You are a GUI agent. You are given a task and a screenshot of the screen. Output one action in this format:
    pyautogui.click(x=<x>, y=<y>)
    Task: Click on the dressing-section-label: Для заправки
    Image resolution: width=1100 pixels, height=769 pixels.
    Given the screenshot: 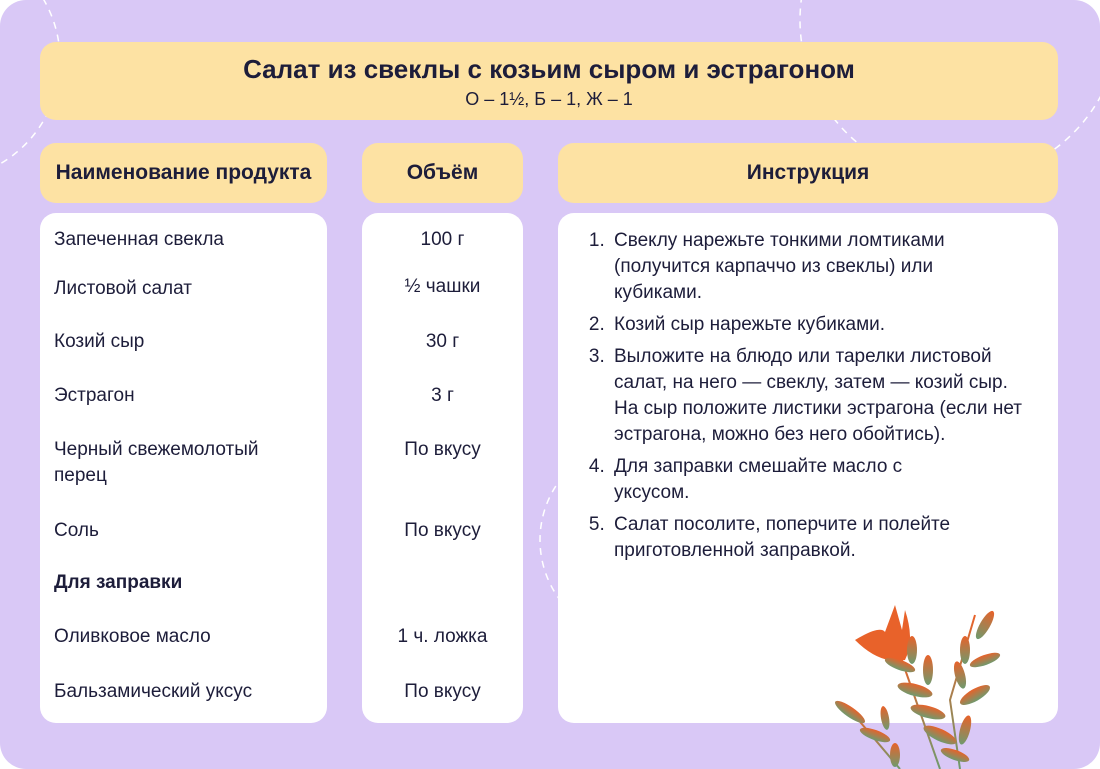 What is the action you would take?
    pyautogui.click(x=118, y=582)
    